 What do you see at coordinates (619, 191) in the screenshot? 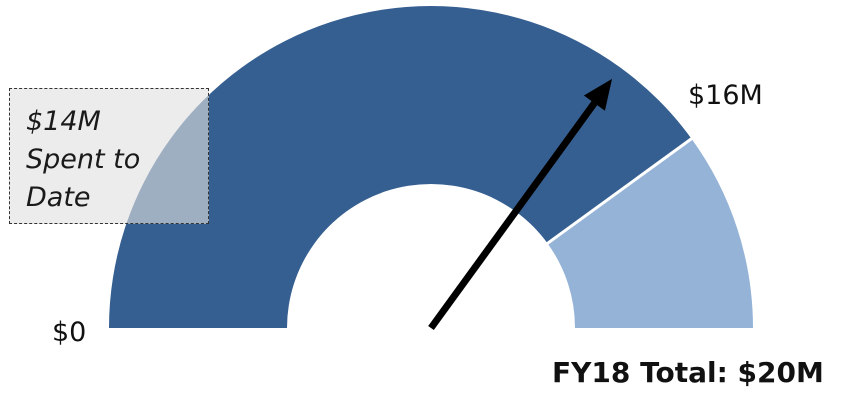
I see `gauge-segment-divider` at bounding box center [619, 191].